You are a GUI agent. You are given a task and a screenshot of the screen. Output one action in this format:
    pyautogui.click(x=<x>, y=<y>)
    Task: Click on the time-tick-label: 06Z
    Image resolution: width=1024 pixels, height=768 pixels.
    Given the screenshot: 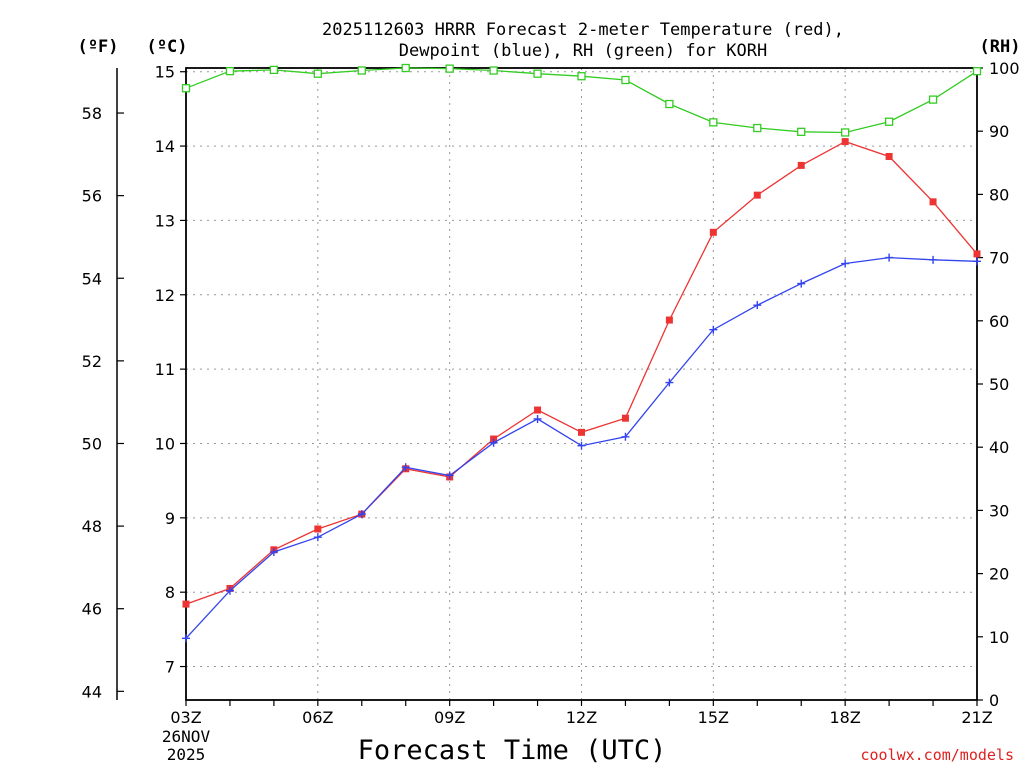 What is the action you would take?
    pyautogui.click(x=317, y=717)
    